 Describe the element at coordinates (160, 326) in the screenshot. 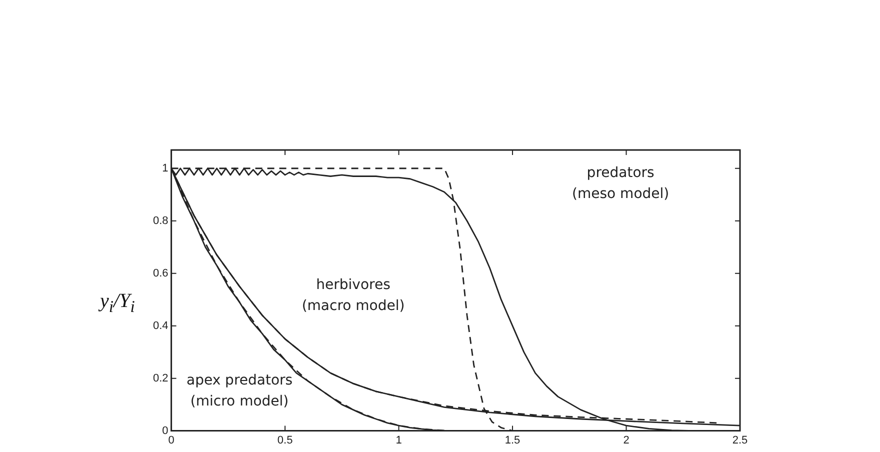

I see `y-tick-label: 0.4` at that location.